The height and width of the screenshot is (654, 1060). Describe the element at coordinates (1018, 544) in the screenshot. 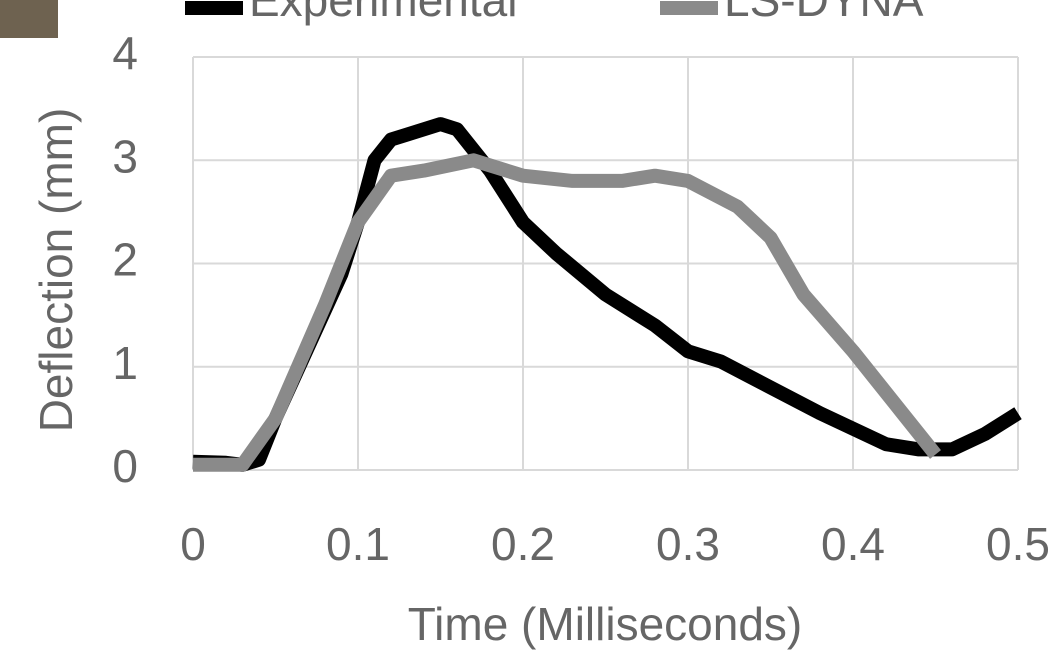

I see `x-tick-label: 0.5` at that location.